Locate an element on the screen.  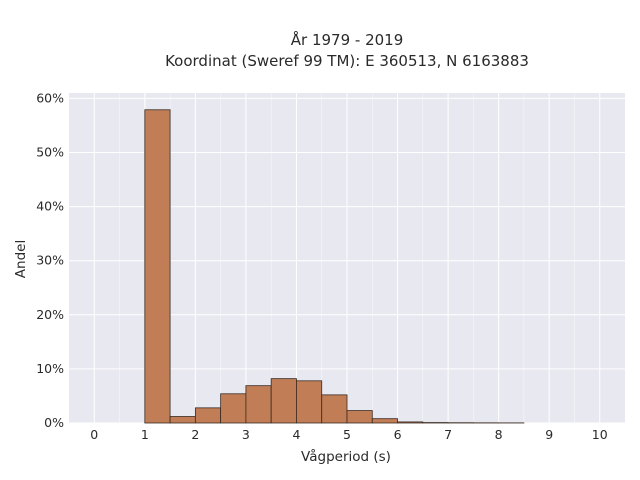
x-tick-label: 7 is located at coordinates (448, 434).